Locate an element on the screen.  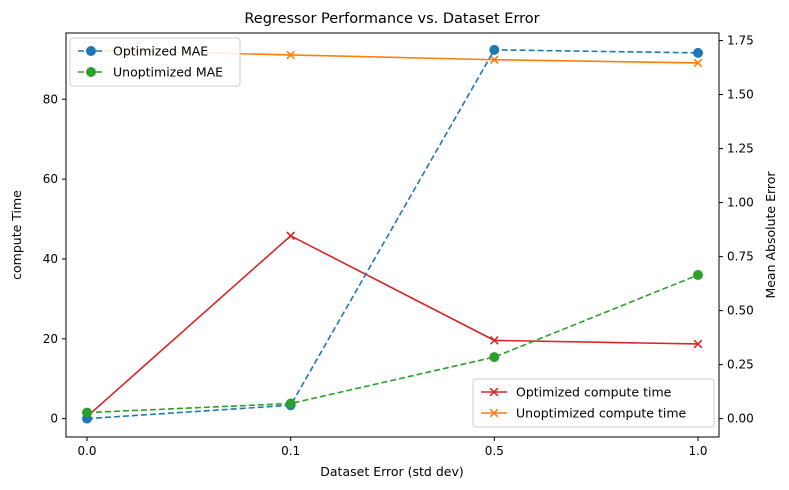
y-right-tick-label: 0.25 is located at coordinates (740, 365).